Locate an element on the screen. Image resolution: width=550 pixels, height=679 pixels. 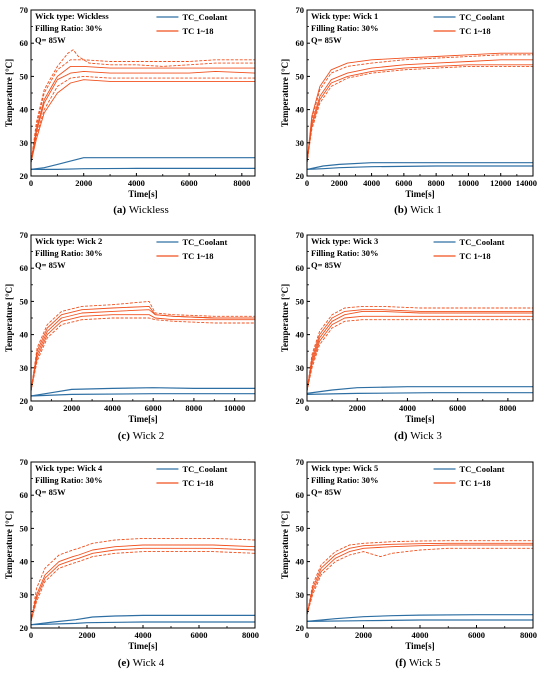
panel-caption: (d) Wick 3 is located at coordinates (418, 436).